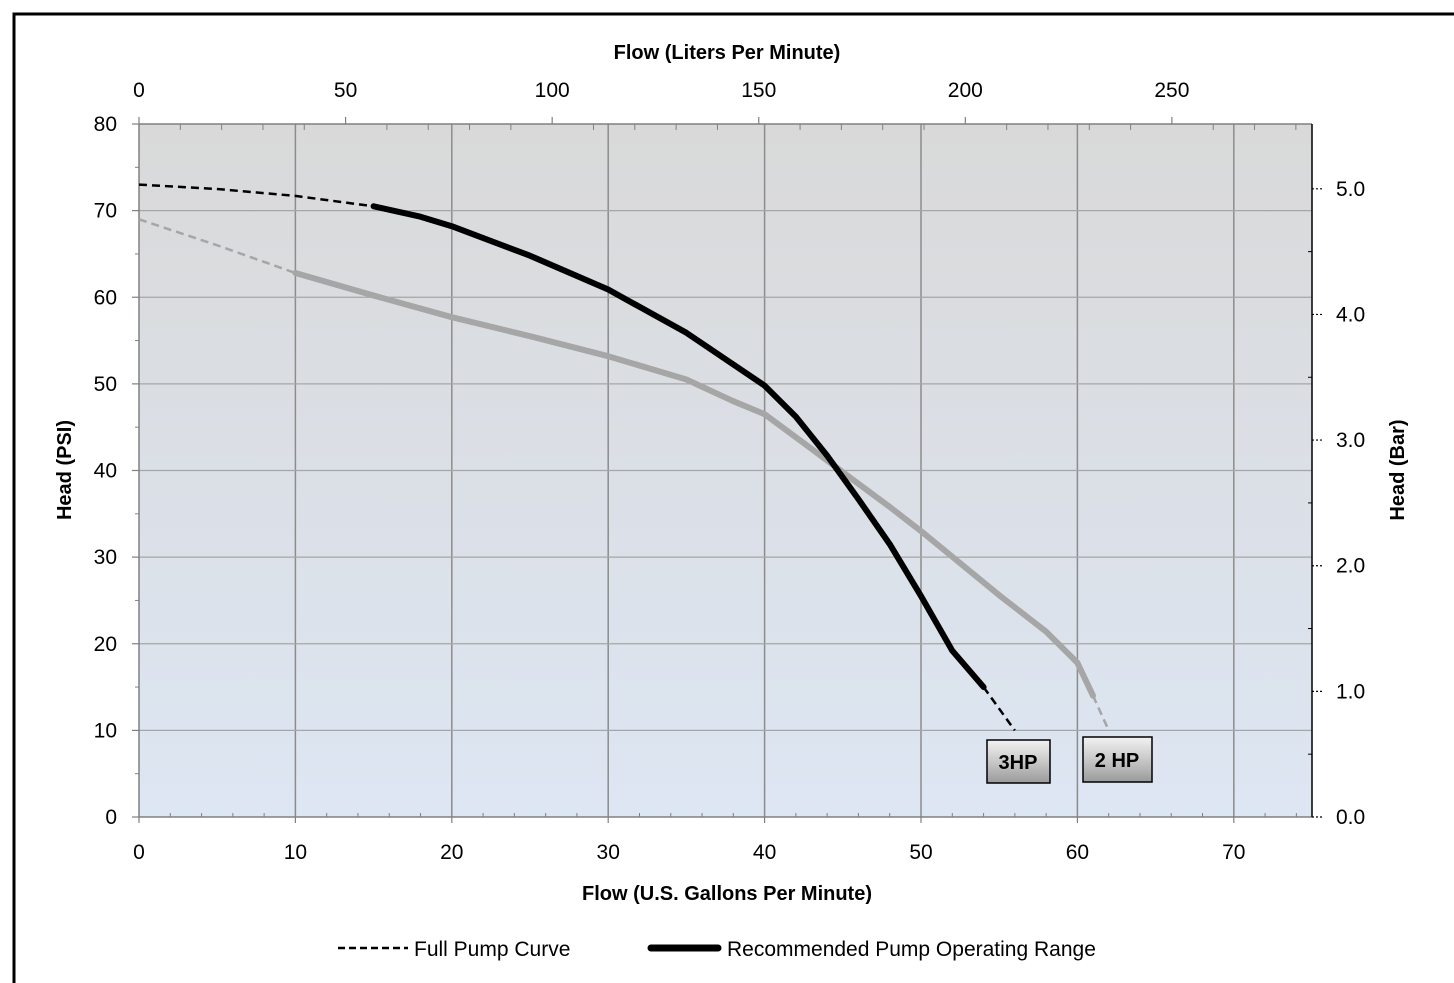 The image size is (1454, 983). What do you see at coordinates (65, 470) in the screenshot?
I see `y-axis-left-title: Head (PSI)` at bounding box center [65, 470].